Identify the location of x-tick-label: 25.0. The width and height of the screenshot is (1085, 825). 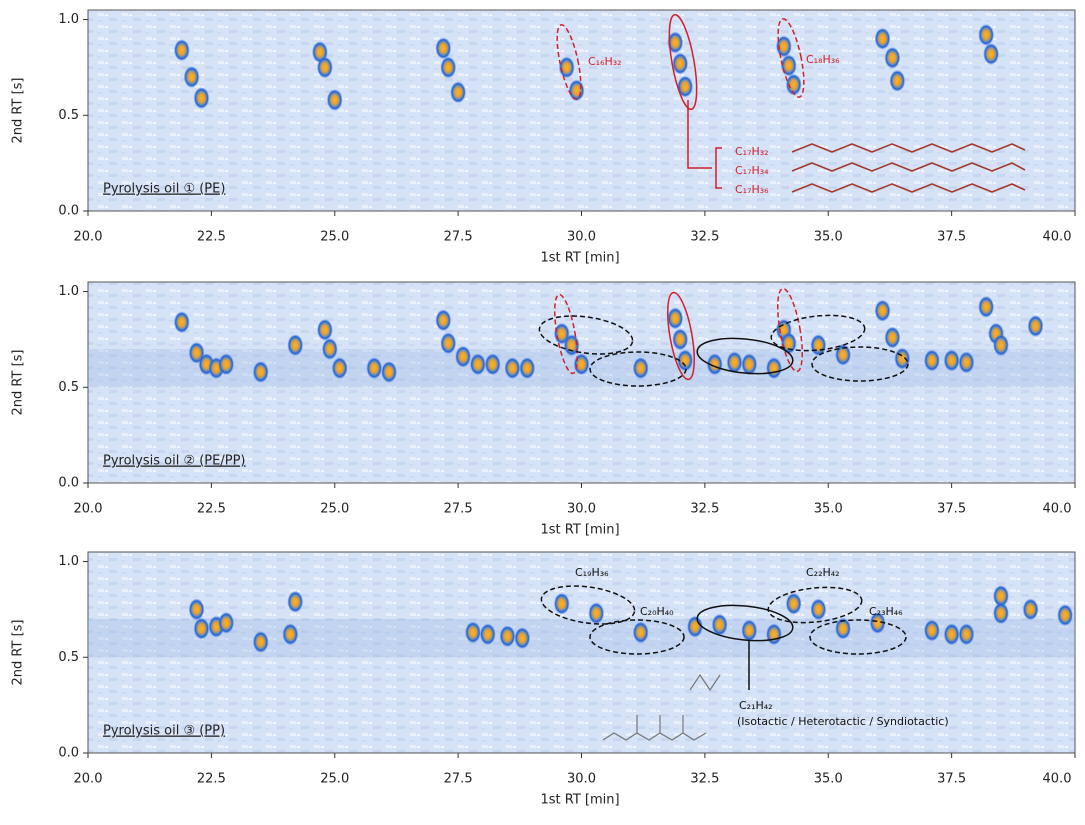
(334, 509).